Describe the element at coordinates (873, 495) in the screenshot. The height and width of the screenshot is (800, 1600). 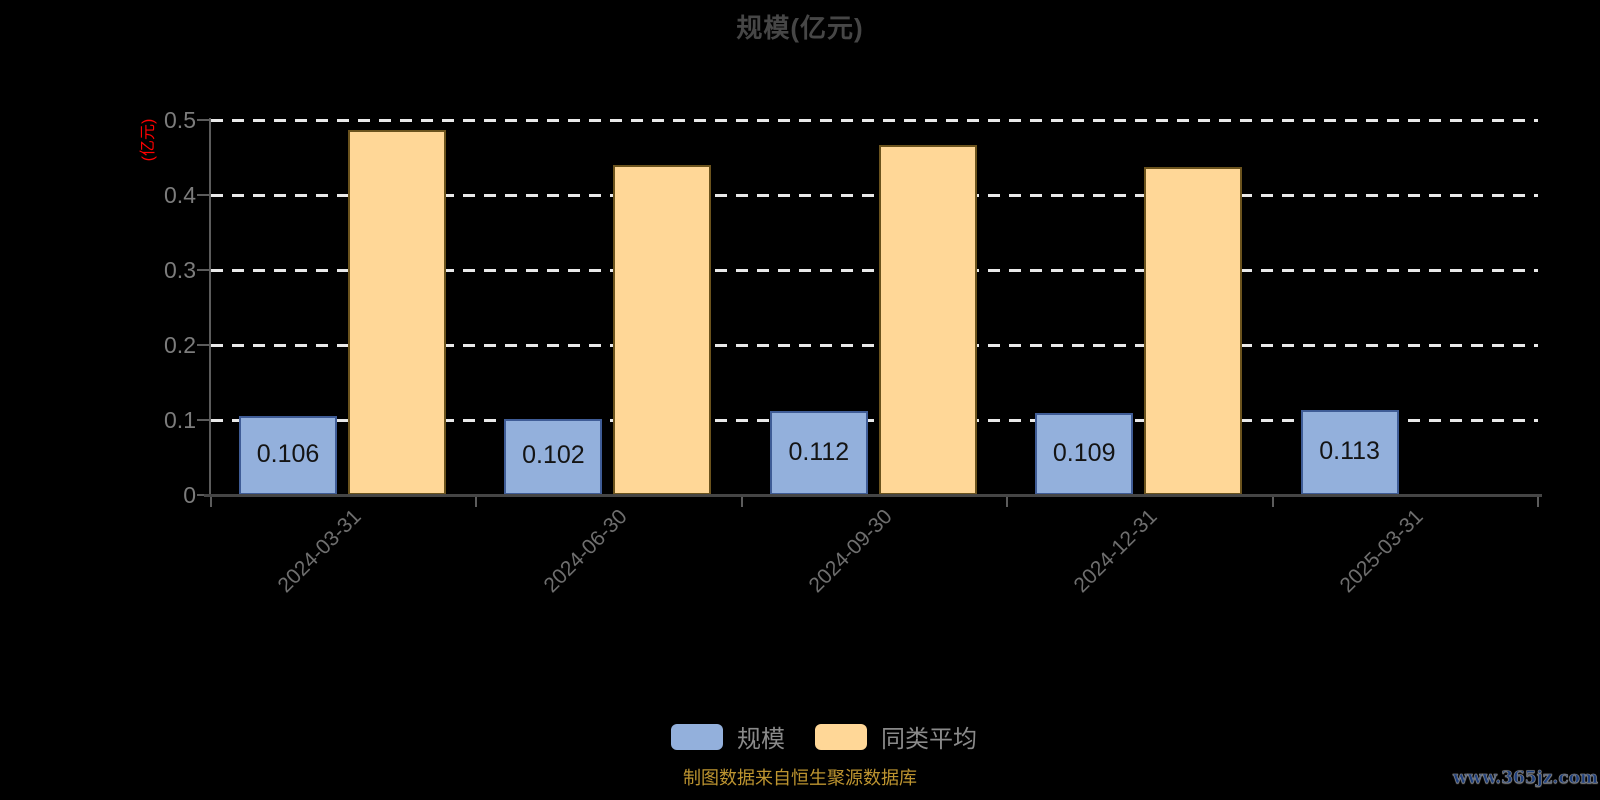
I see `x-axis-line` at that location.